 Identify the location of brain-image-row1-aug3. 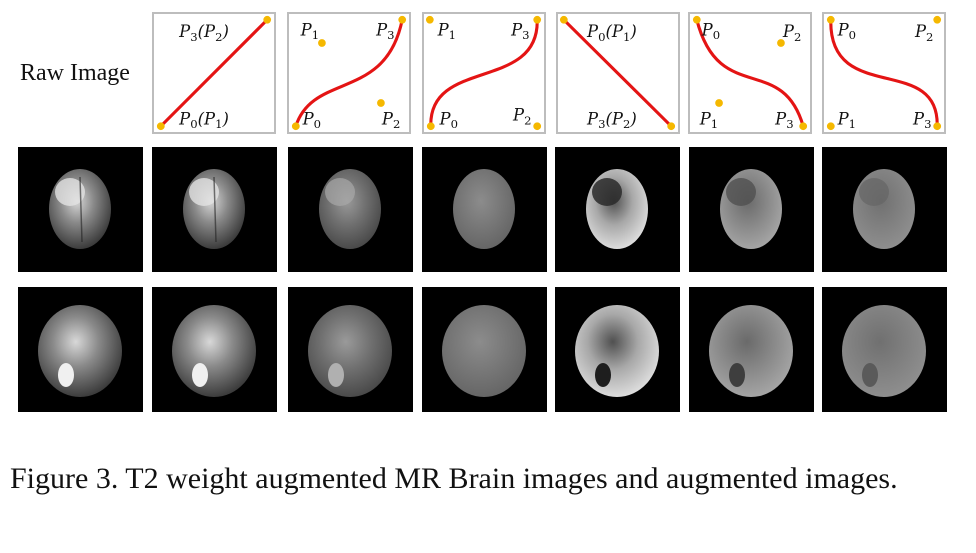
(484, 209).